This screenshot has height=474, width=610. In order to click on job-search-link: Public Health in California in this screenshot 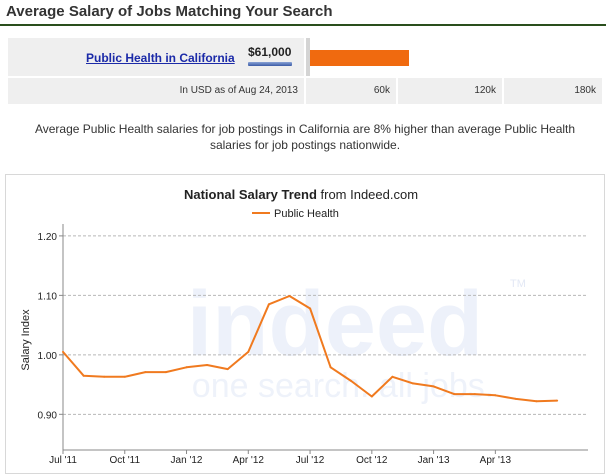, I will do `click(160, 58)`.